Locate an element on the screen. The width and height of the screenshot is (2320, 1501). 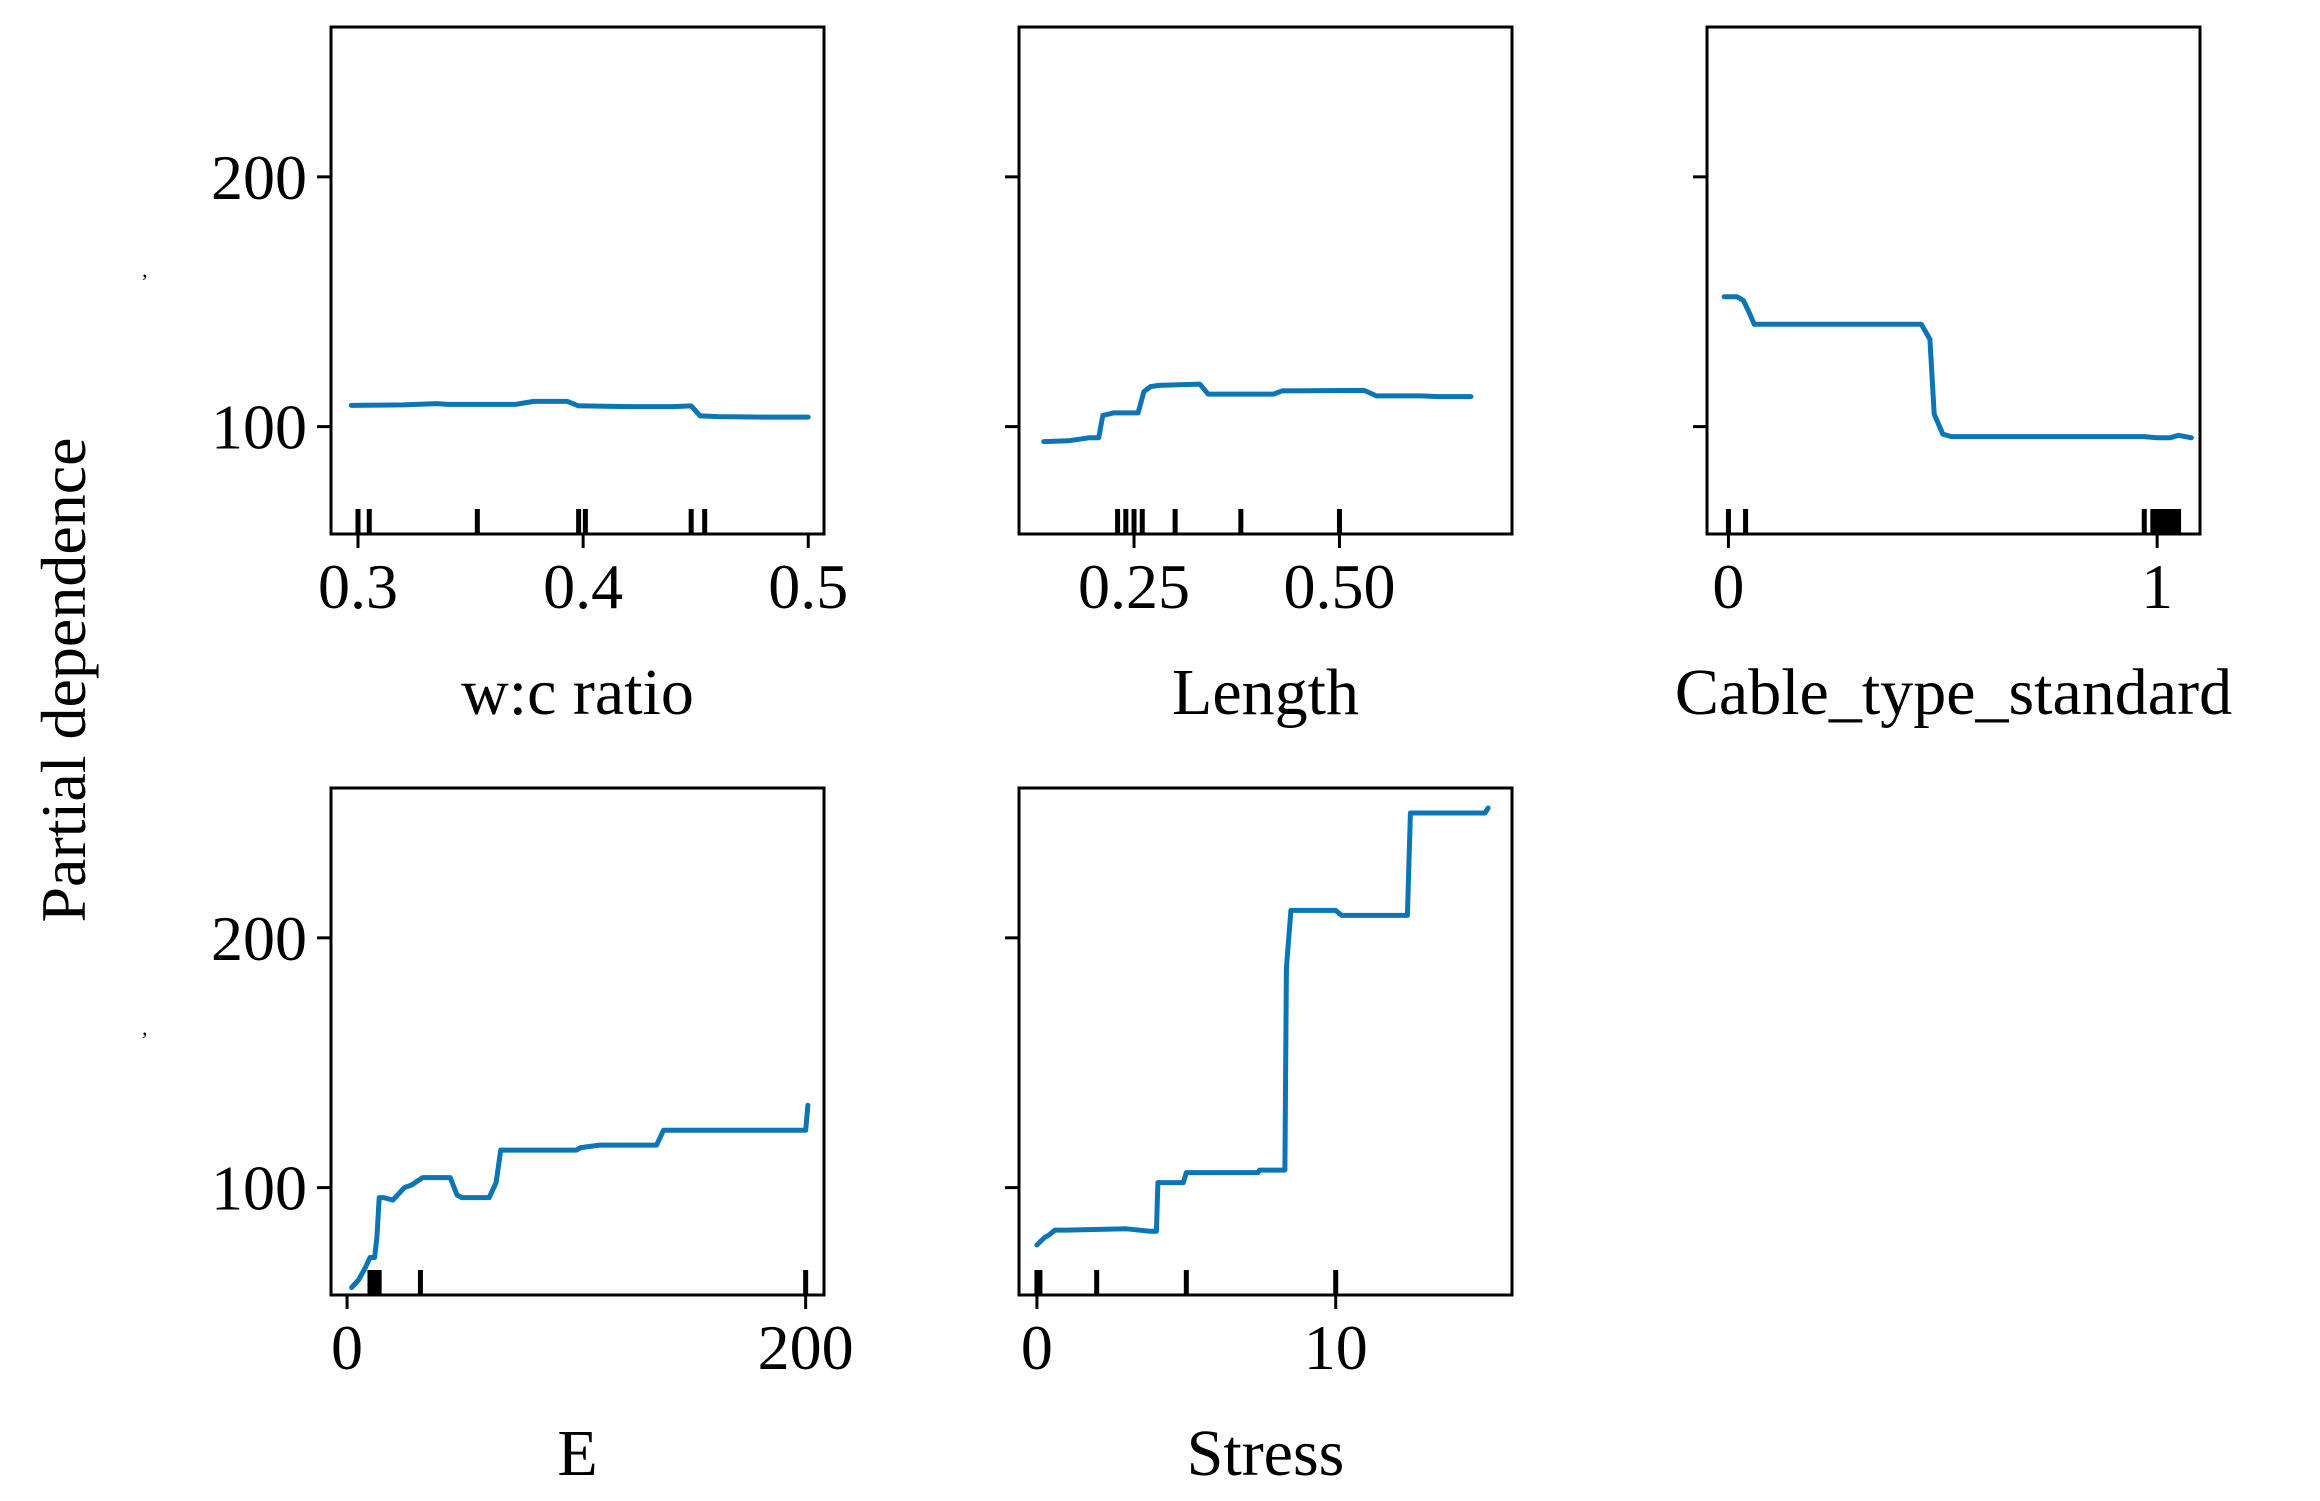
x-axis-title: Length is located at coordinates (1265, 692).